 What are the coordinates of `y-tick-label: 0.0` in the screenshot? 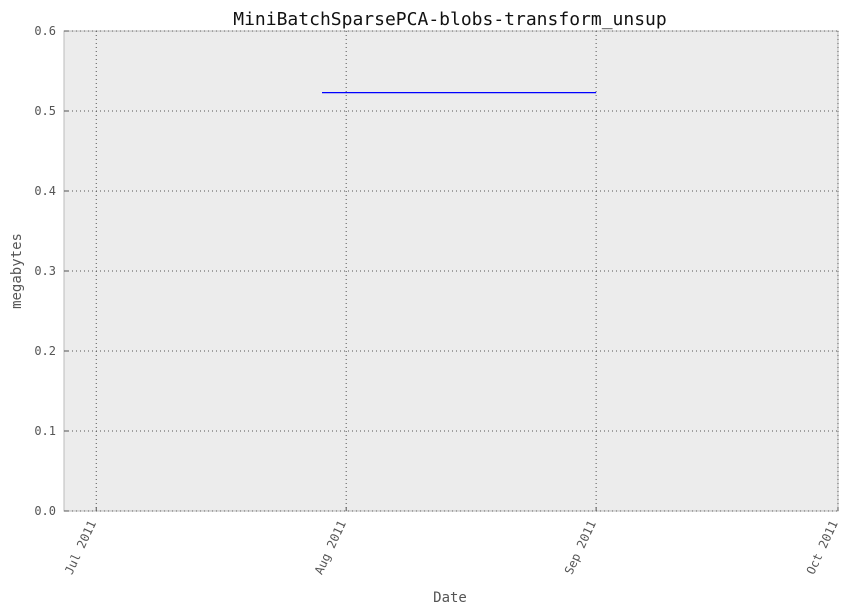 It's located at (45, 511).